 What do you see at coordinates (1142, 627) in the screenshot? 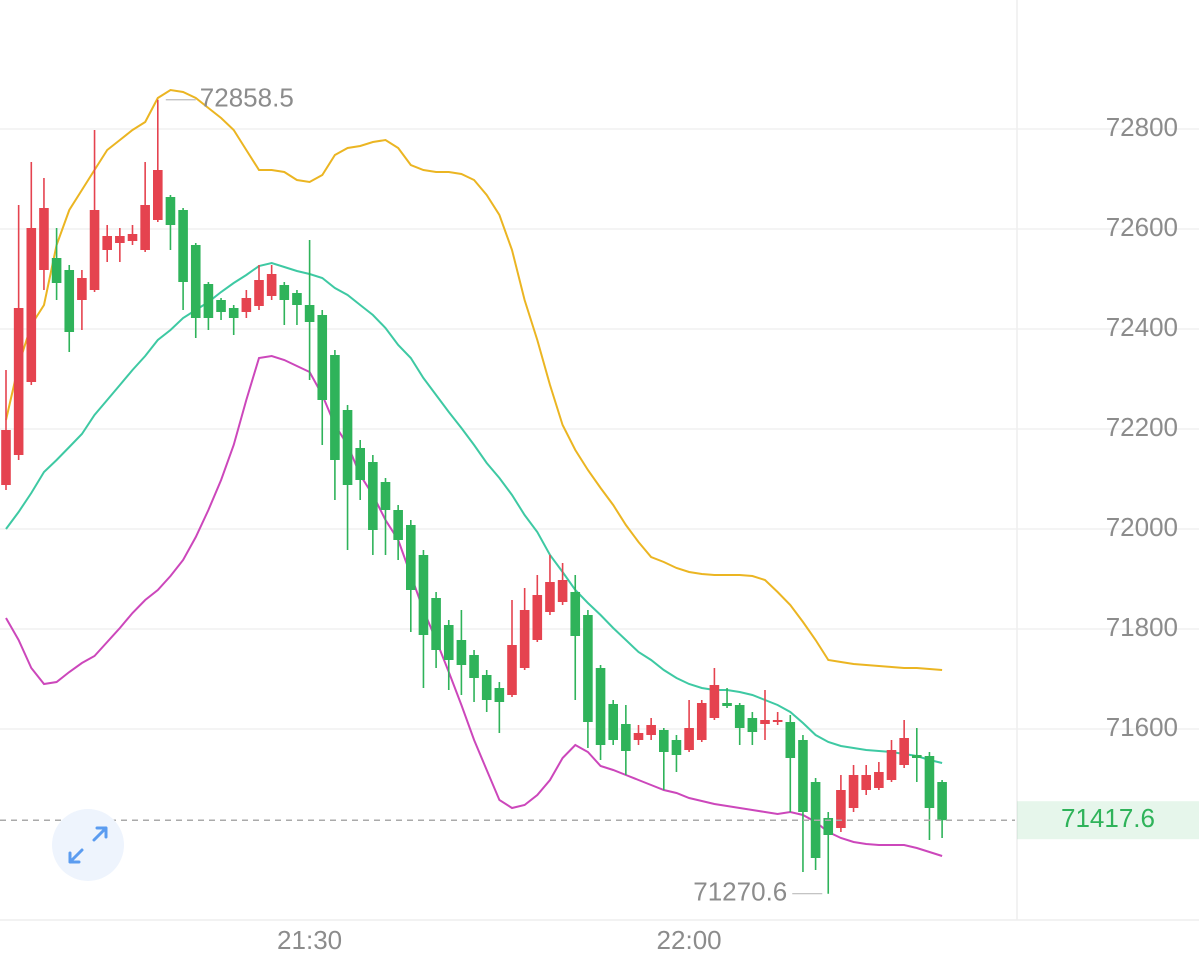
I see `y-tick-label: 71800` at bounding box center [1142, 627].